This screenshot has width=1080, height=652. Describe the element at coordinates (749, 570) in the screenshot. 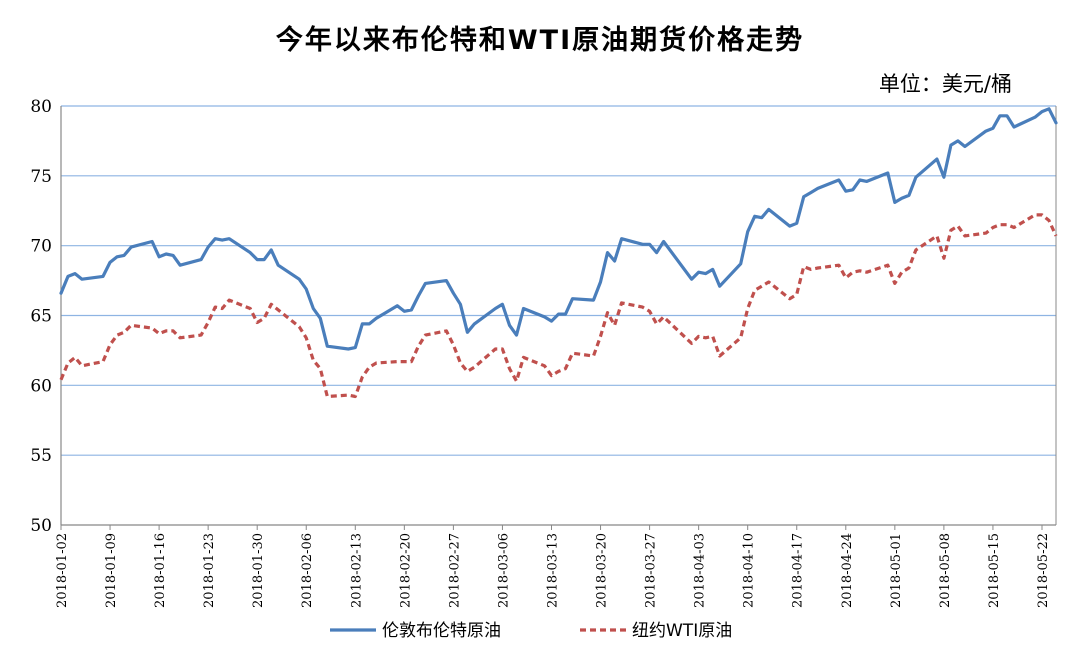

I see `x-tick-label: 2018-04-10` at that location.